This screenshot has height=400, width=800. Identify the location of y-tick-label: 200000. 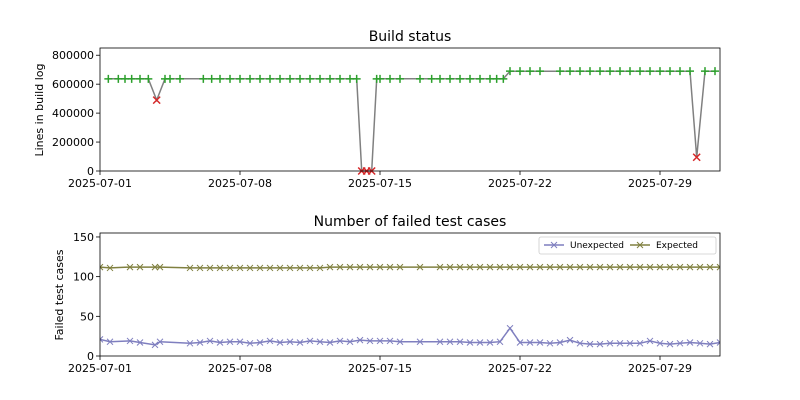
(73, 142).